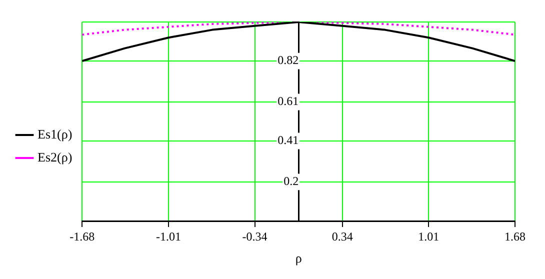  Describe the element at coordinates (168, 236) in the screenshot. I see `x-tick-label: -1.01` at that location.